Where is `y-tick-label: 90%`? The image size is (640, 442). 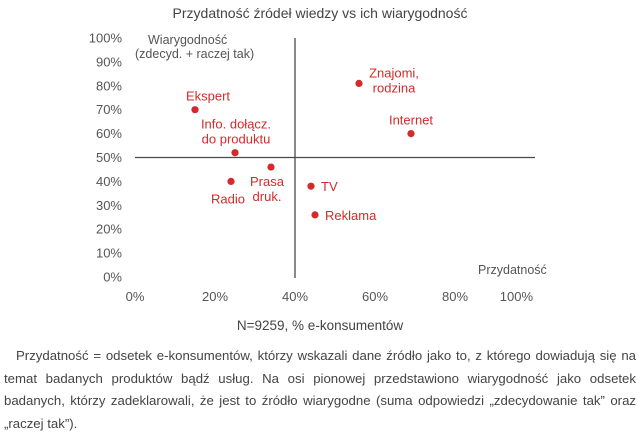
y-tick-label: 90% is located at coordinates (109, 61).